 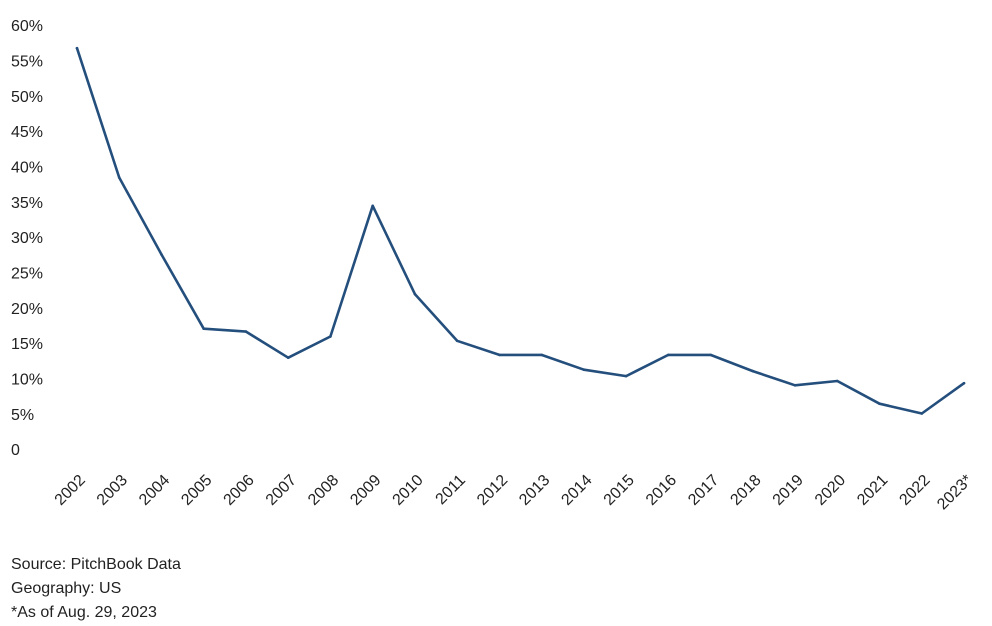 What do you see at coordinates (27, 26) in the screenshot?
I see `y-tick-label: 60%` at bounding box center [27, 26].